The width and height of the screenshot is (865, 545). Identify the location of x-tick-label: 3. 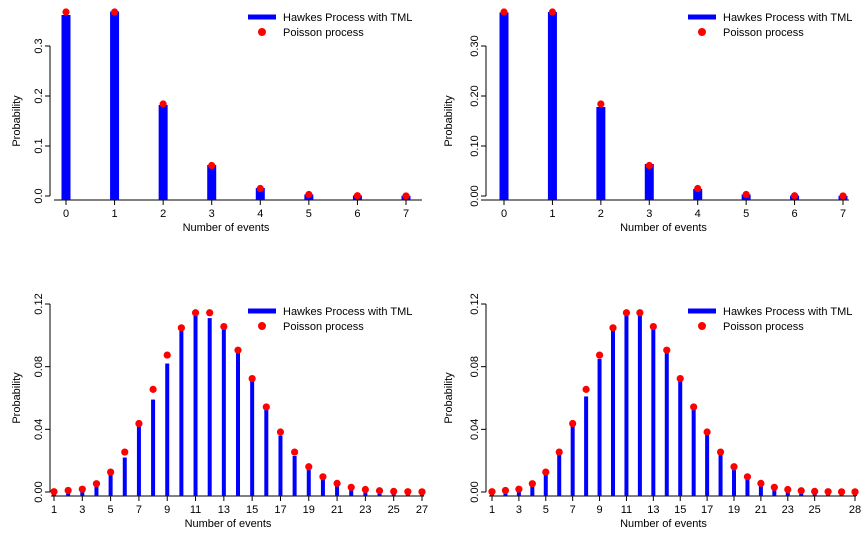
(649, 214).